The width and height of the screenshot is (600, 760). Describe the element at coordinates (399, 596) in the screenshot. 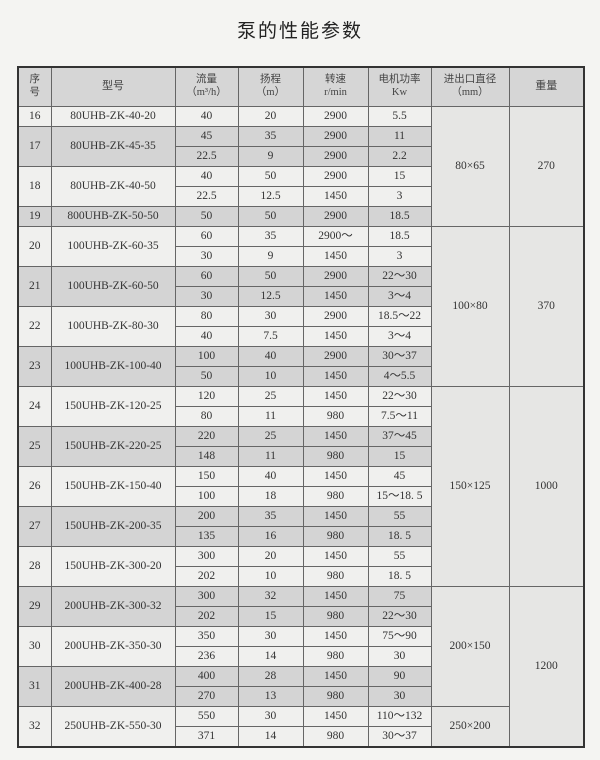

I see `cell-power: 75` at that location.